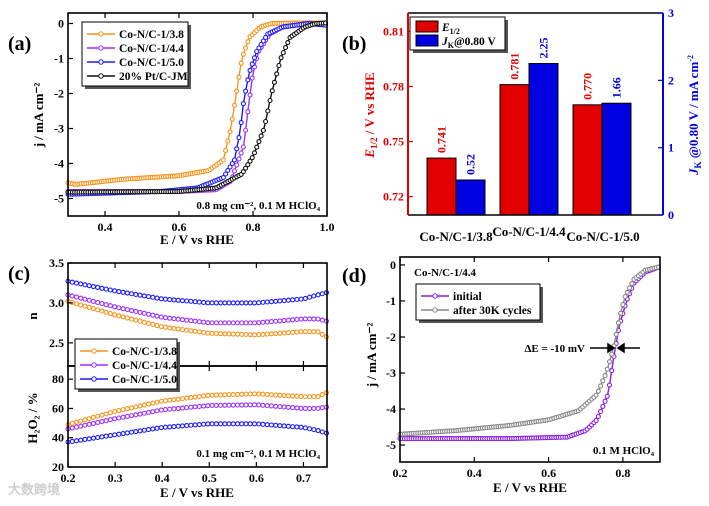 Image resolution: width=709 pixels, height=506 pixels. What do you see at coordinates (445, 273) in the screenshot?
I see `panel-d-title: Co-N/C-1/4.4` at bounding box center [445, 273].